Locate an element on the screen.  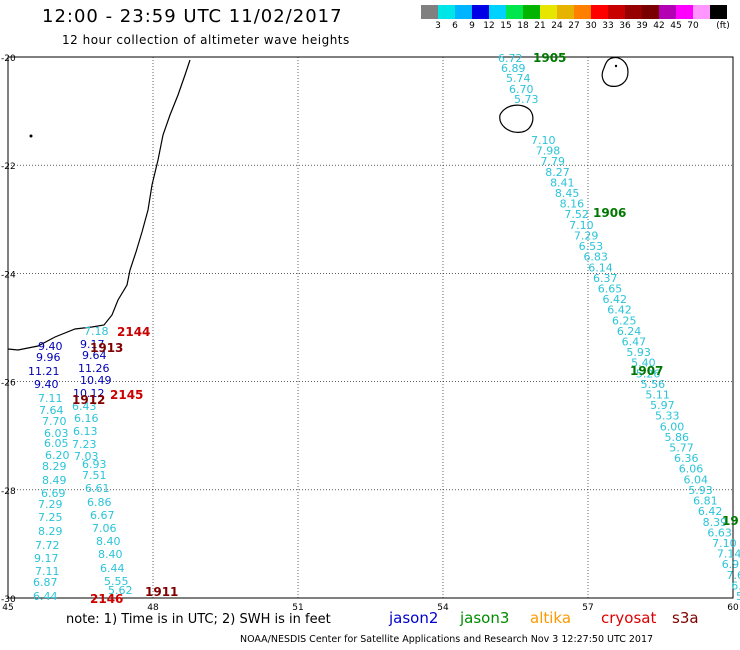
time-label-jason3: 1907 is located at coordinates (646, 371).